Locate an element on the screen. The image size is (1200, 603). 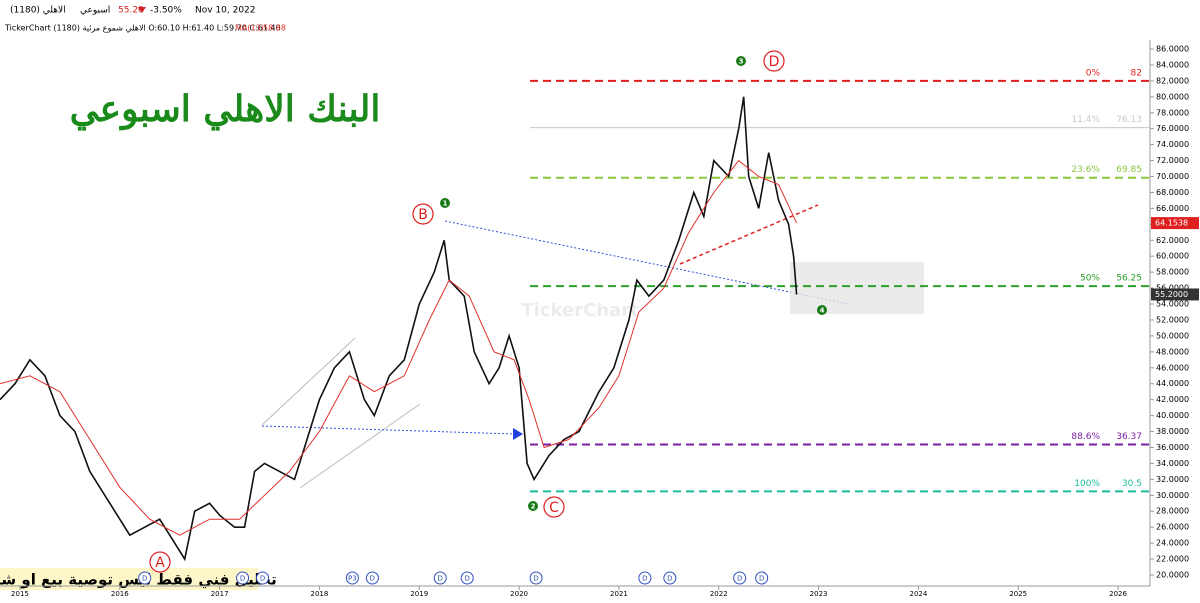
y-tick-label: 58.0000 is located at coordinates (1172, 272).